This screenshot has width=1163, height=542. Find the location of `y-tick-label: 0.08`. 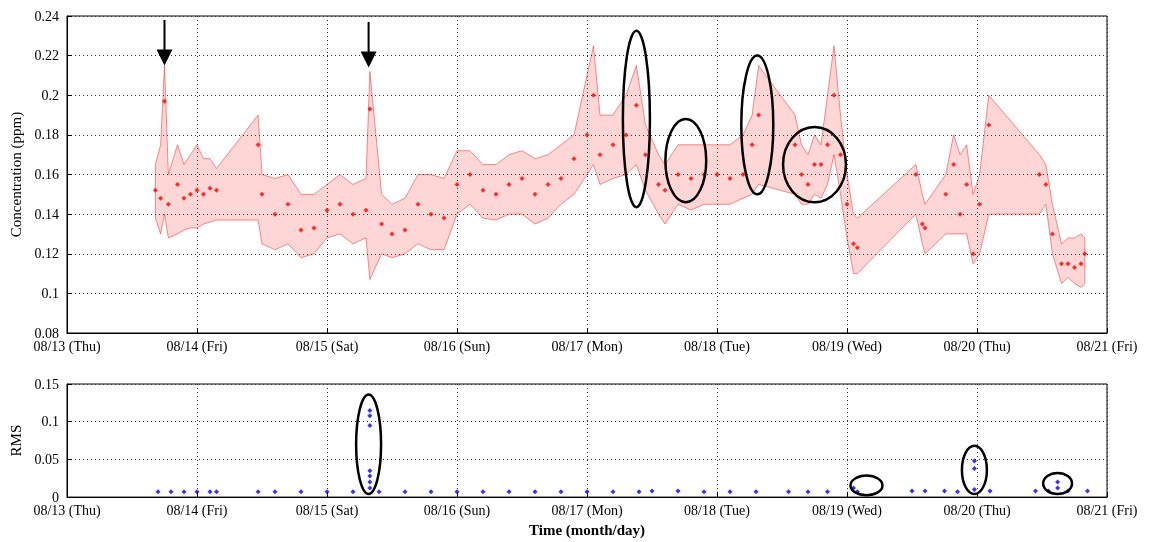

y-tick-label: 0.08 is located at coordinates (46, 333).